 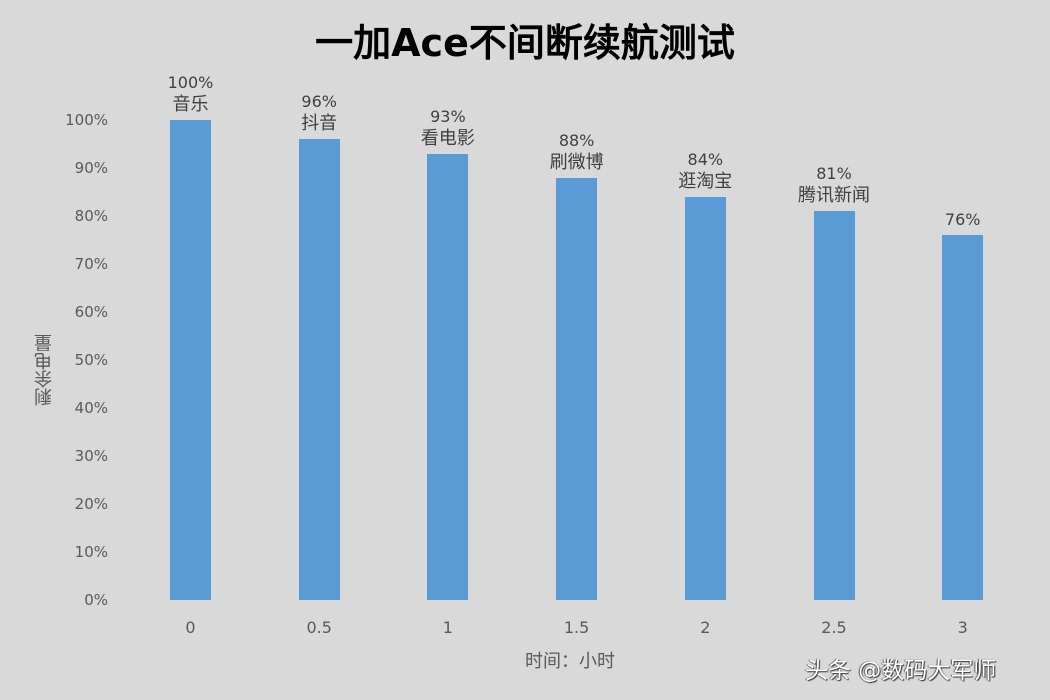 I want to click on data-label: 93% 看电影, so click(x=448, y=128).